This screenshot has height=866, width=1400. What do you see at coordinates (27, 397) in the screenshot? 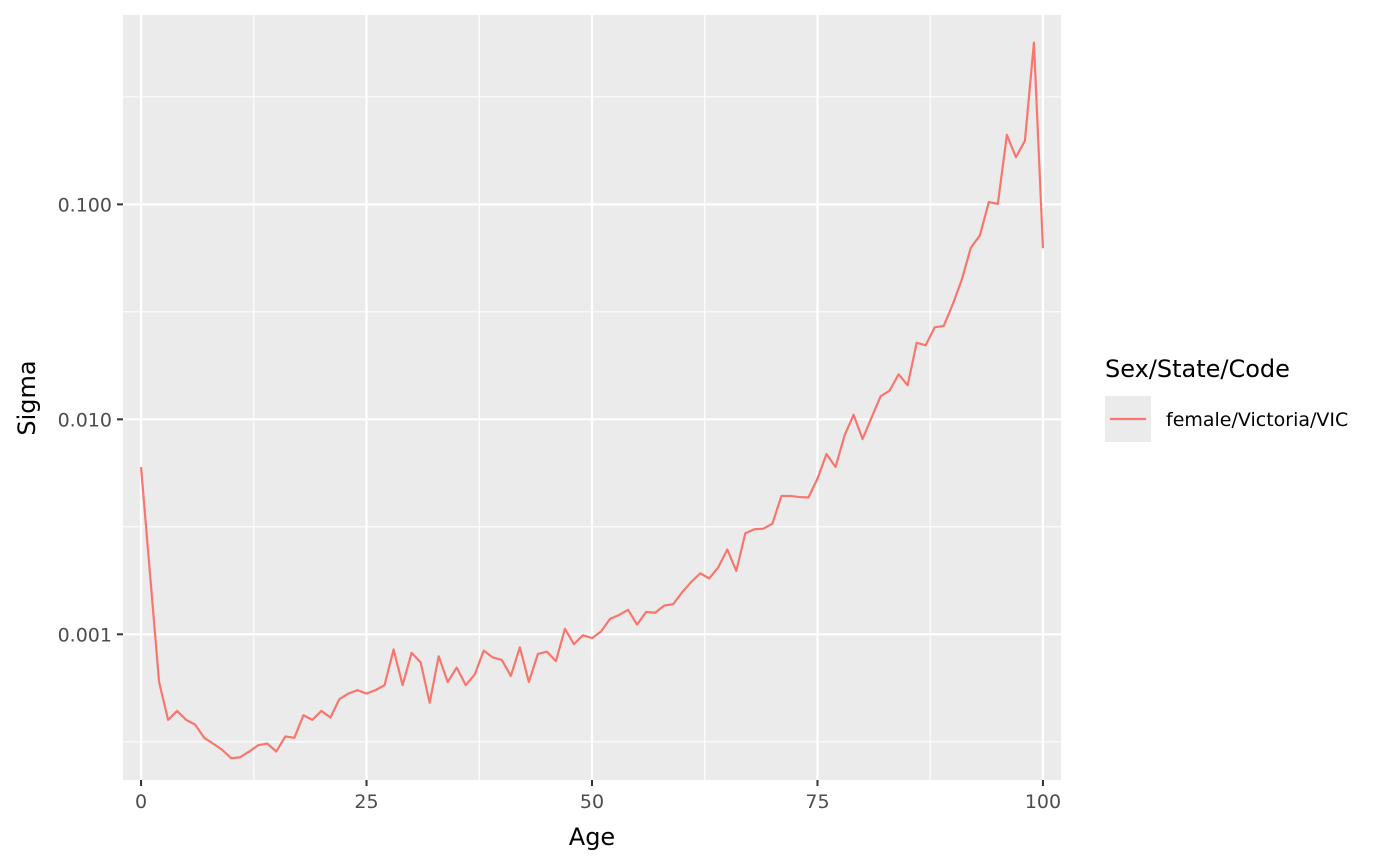
I see `y-axis-title: Sigma` at bounding box center [27, 397].